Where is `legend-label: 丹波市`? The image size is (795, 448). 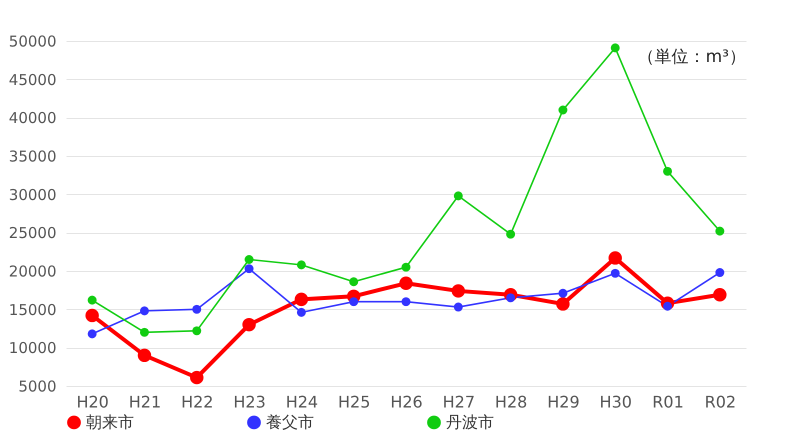 legend-label: 丹波市 is located at coordinates (470, 422).